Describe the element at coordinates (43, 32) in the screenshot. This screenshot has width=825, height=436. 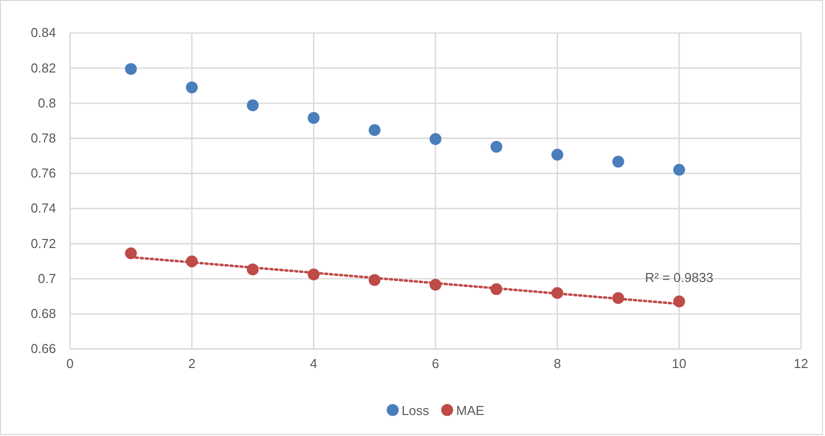
I see `y-tick-label: 0.84` at that location.